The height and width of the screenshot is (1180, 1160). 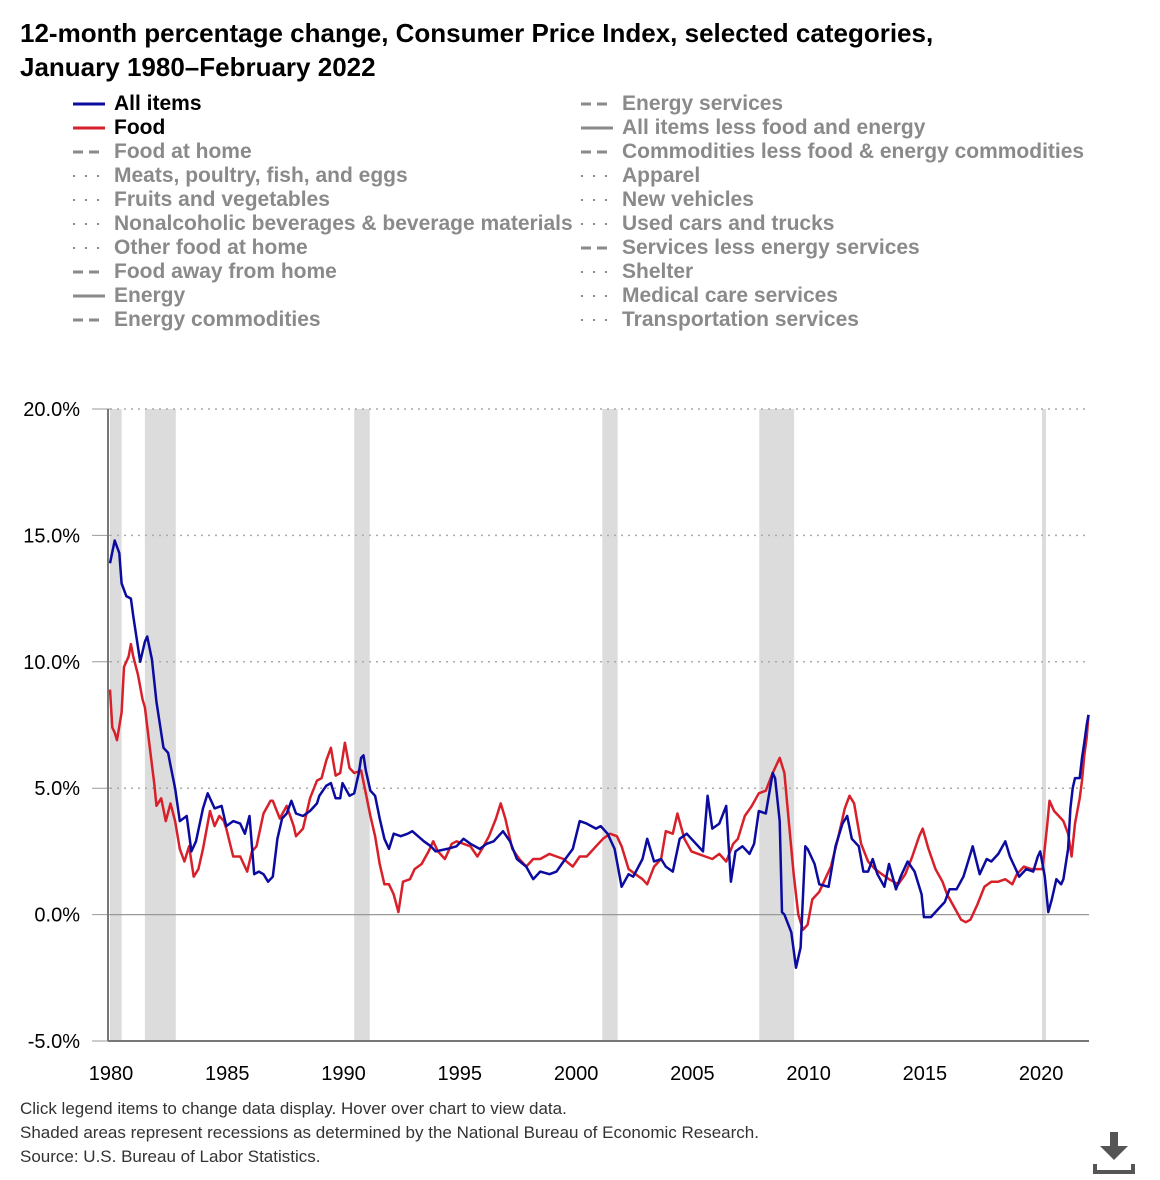 What do you see at coordinates (322, 104) in the screenshot?
I see `legend-item: All items` at bounding box center [322, 104].